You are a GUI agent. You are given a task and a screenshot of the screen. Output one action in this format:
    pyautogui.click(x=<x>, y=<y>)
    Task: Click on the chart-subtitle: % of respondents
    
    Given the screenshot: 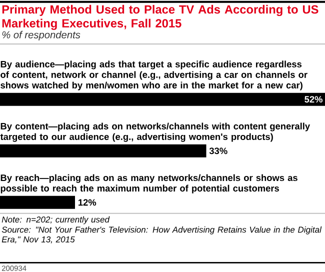 What is the action you would take?
    pyautogui.click(x=41, y=35)
    